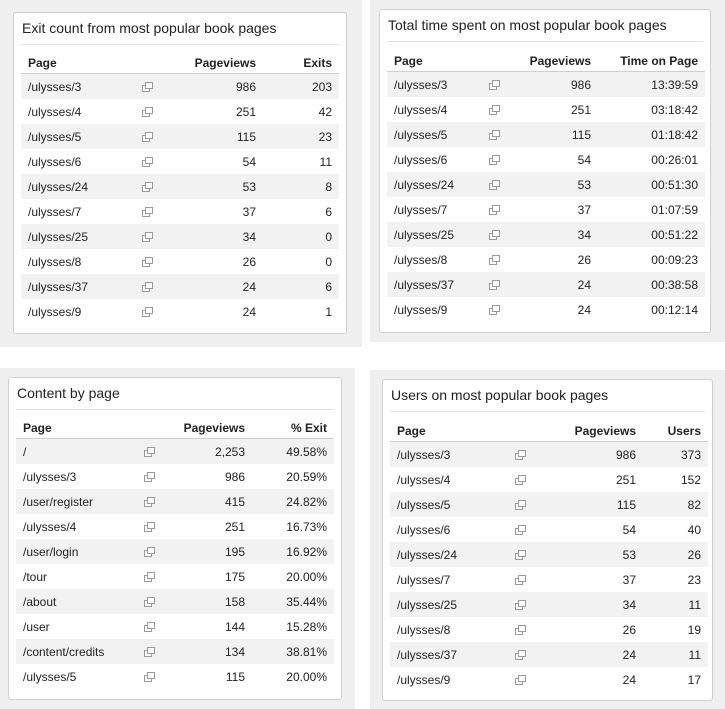 The image size is (725, 709). What do you see at coordinates (325, 161) in the screenshot?
I see `metric-value: 11` at bounding box center [325, 161].